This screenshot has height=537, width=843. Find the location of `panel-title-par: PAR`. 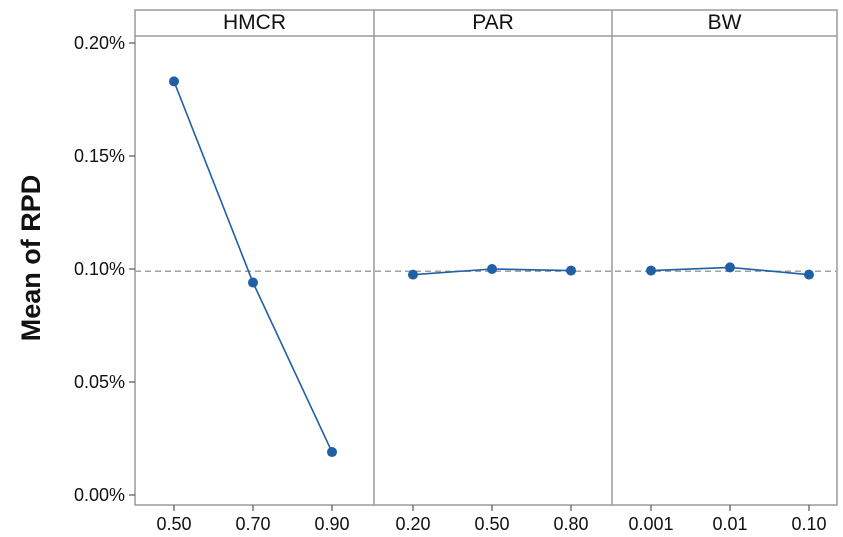

panel-title-par: PAR is located at coordinates (493, 22).